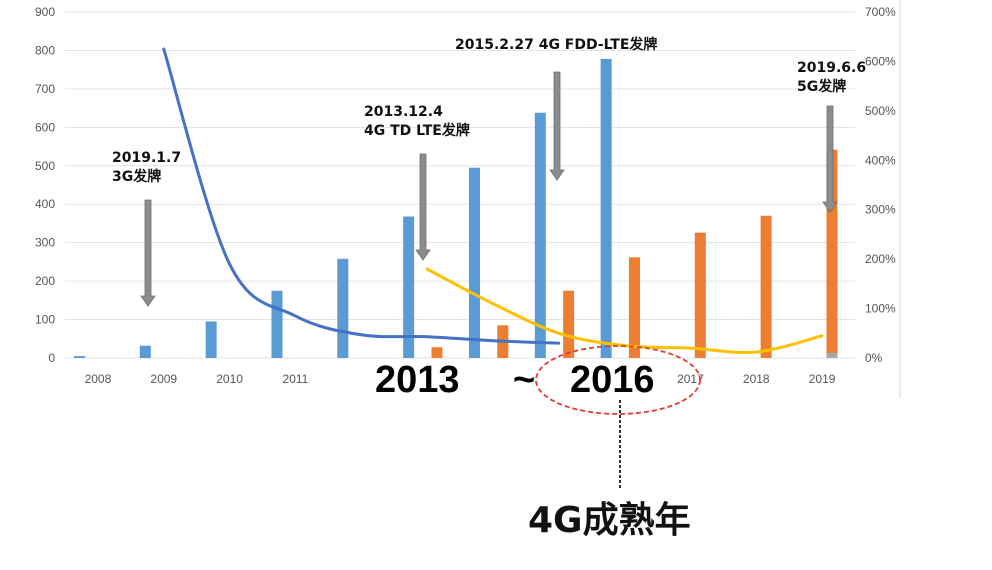  What do you see at coordinates (556, 44) in the screenshot?
I see `annotation-label: 2015.2.27 4G FDD-LTE发牌` at bounding box center [556, 44].